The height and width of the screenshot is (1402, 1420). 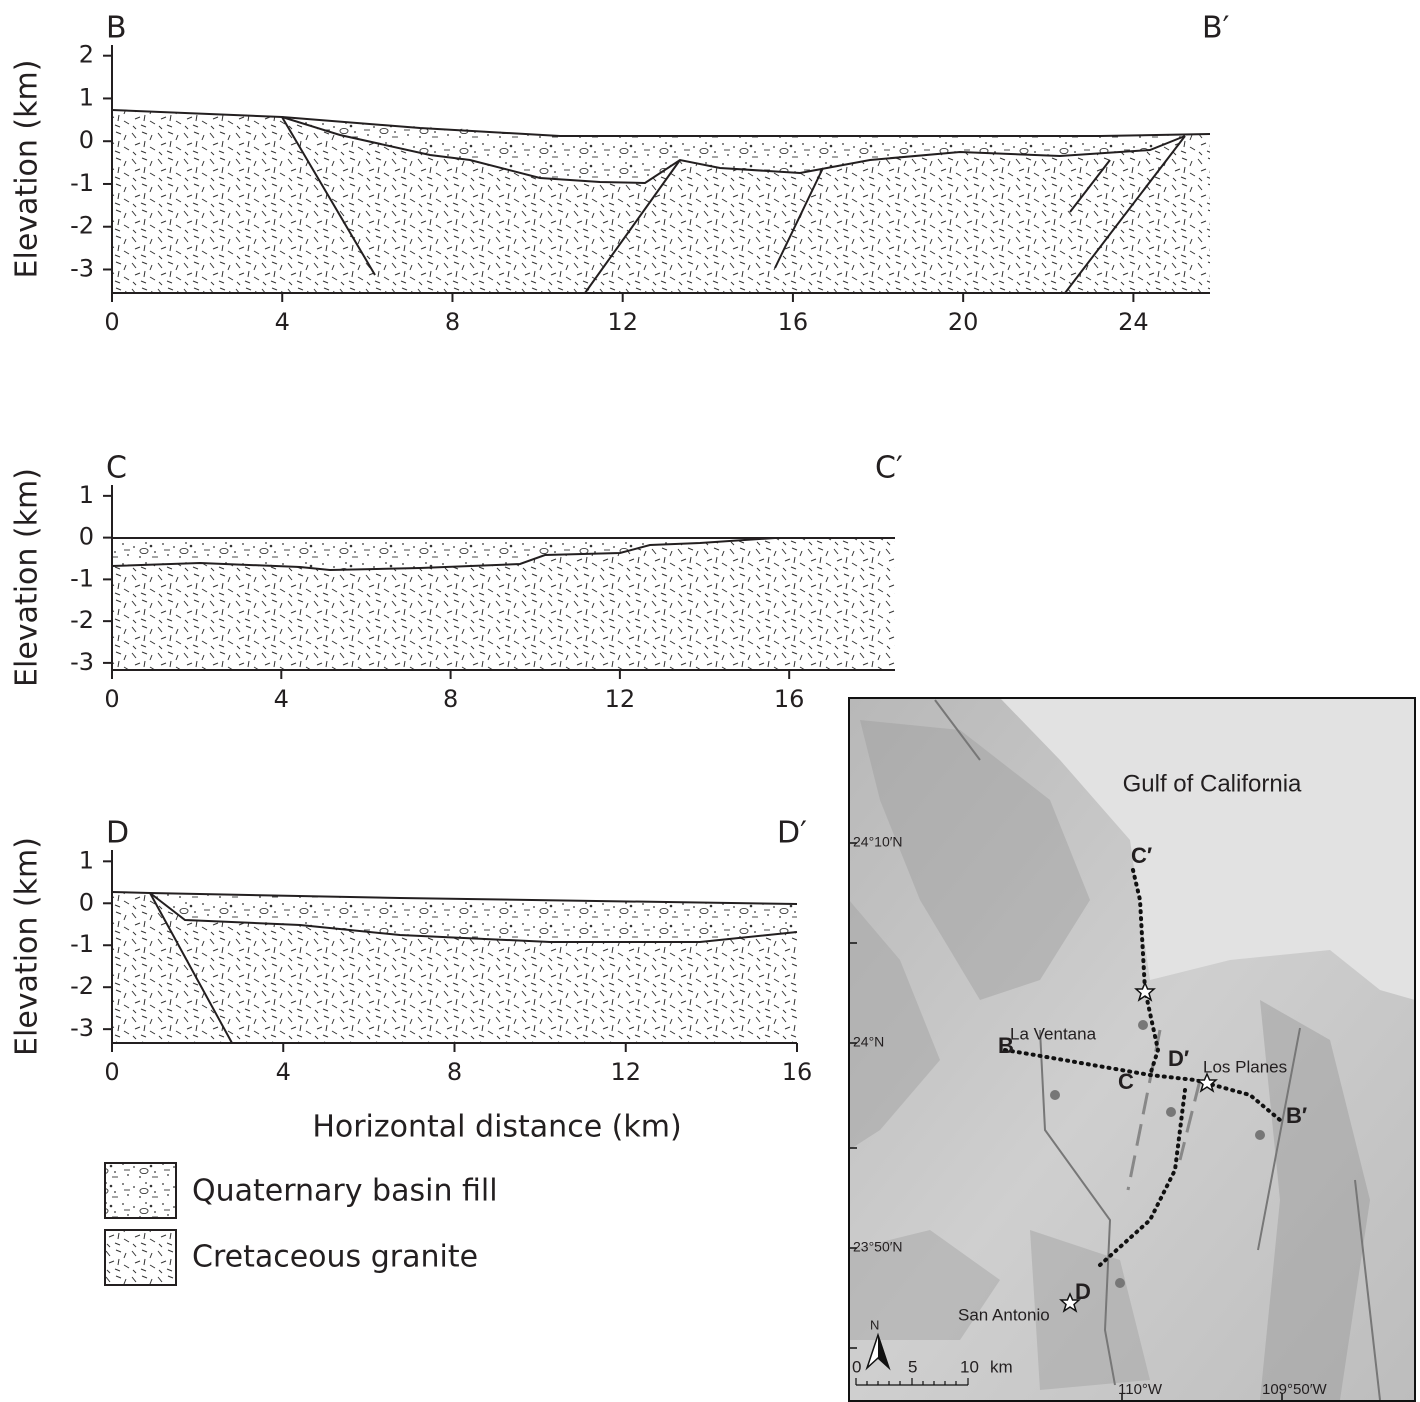 What do you see at coordinates (496, 1127) in the screenshot?
I see `x-axis-label: Horizontal distance (km)` at bounding box center [496, 1127].